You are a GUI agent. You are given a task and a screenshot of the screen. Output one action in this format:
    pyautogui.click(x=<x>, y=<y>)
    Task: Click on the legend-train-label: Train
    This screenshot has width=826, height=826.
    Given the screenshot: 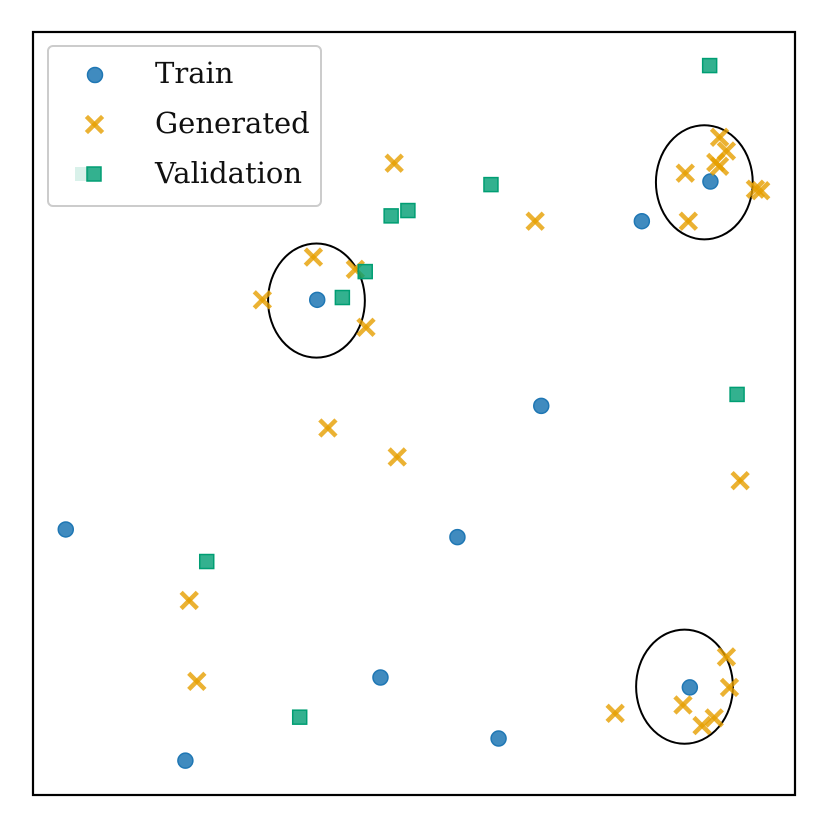 What is the action you would take?
    pyautogui.click(x=194, y=73)
    